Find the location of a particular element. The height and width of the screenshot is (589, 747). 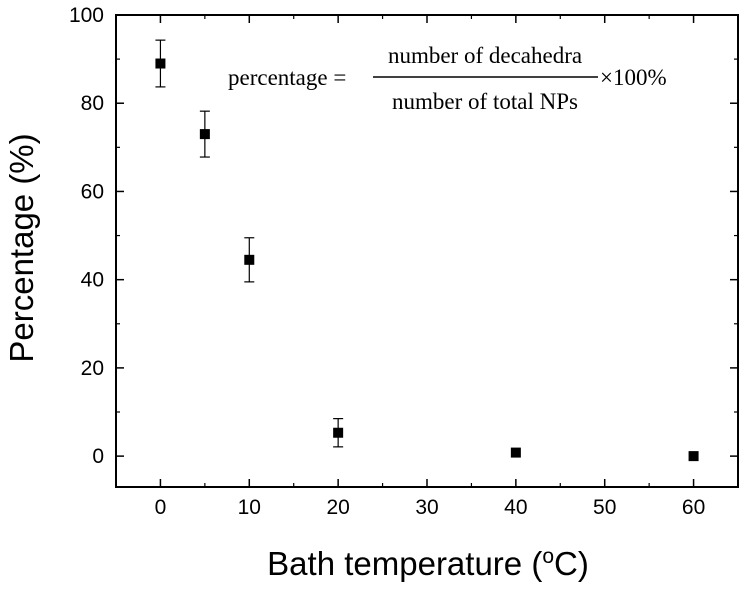

y-tick-label: 0 is located at coordinates (98, 456).